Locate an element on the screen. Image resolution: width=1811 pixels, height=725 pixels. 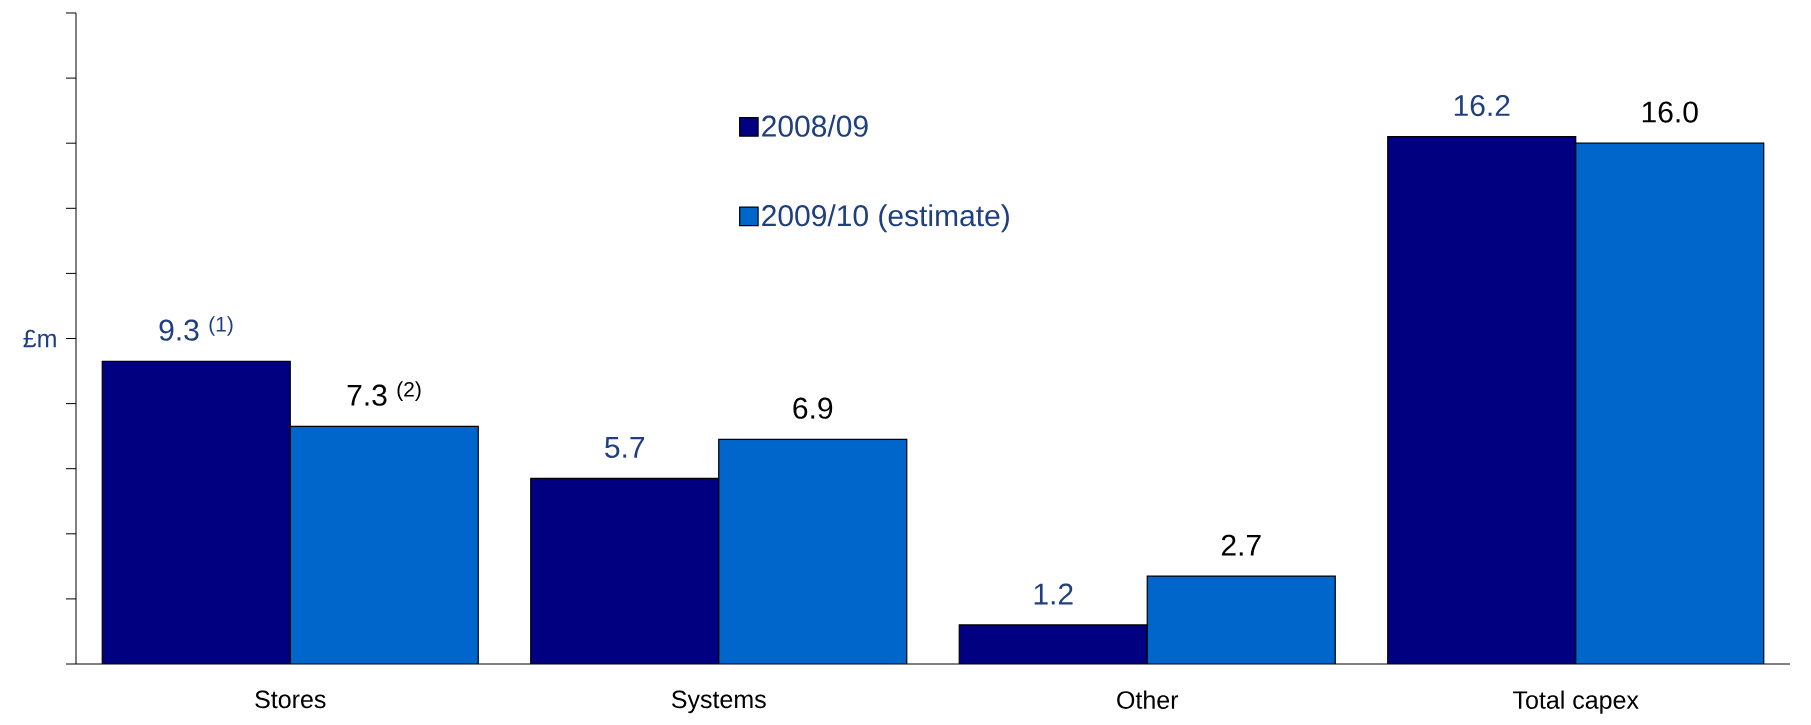
y-axis-title: £m is located at coordinates (39, 338).